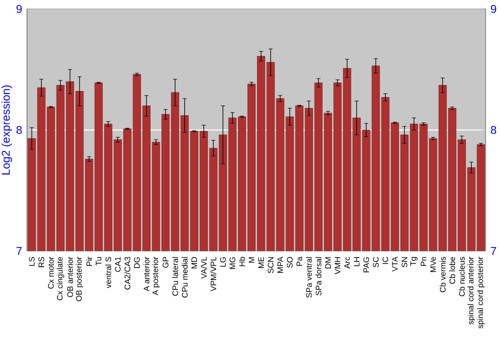 Image resolution: width=500 pixels, height=350 pixels. What do you see at coordinates (433, 264) in the screenshot?
I see `x-tick-label: MVe` at bounding box center [433, 264].